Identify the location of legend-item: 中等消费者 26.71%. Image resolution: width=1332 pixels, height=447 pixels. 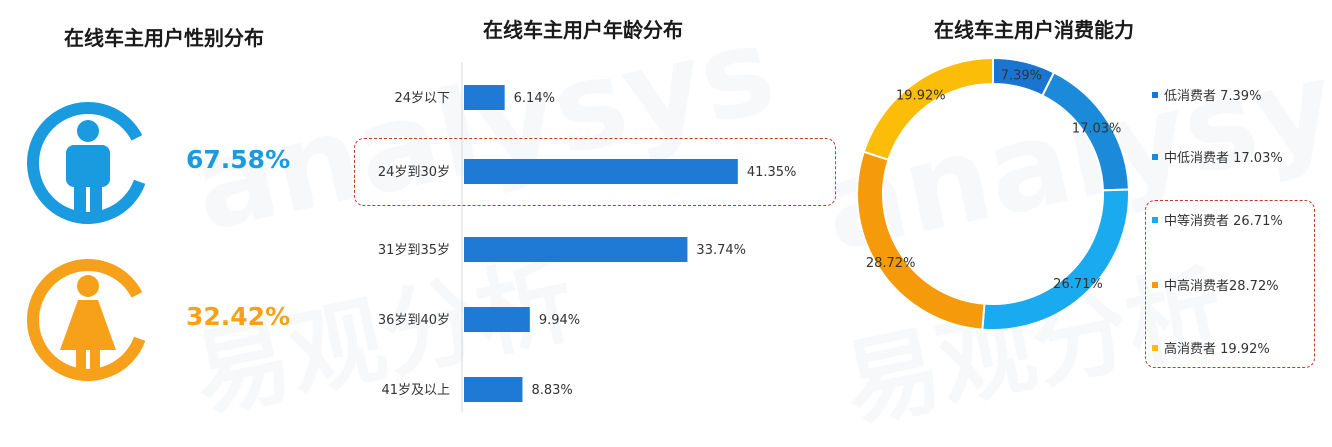
(1217, 219).